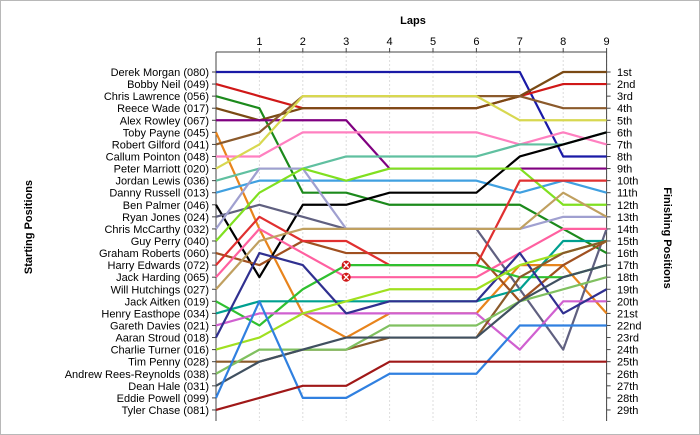 The width and height of the screenshot is (700, 435). Describe the element at coordinates (627, 182) in the screenshot. I see `finish-label: 10th` at that location.